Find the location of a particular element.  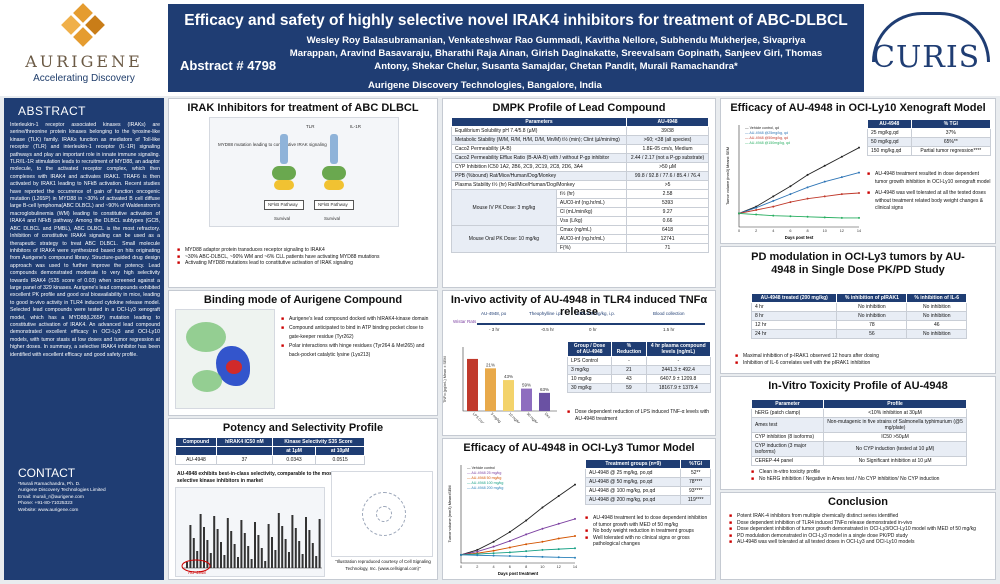

table-cell: 50 mg/kg,qd is located at coordinates (889, 142).